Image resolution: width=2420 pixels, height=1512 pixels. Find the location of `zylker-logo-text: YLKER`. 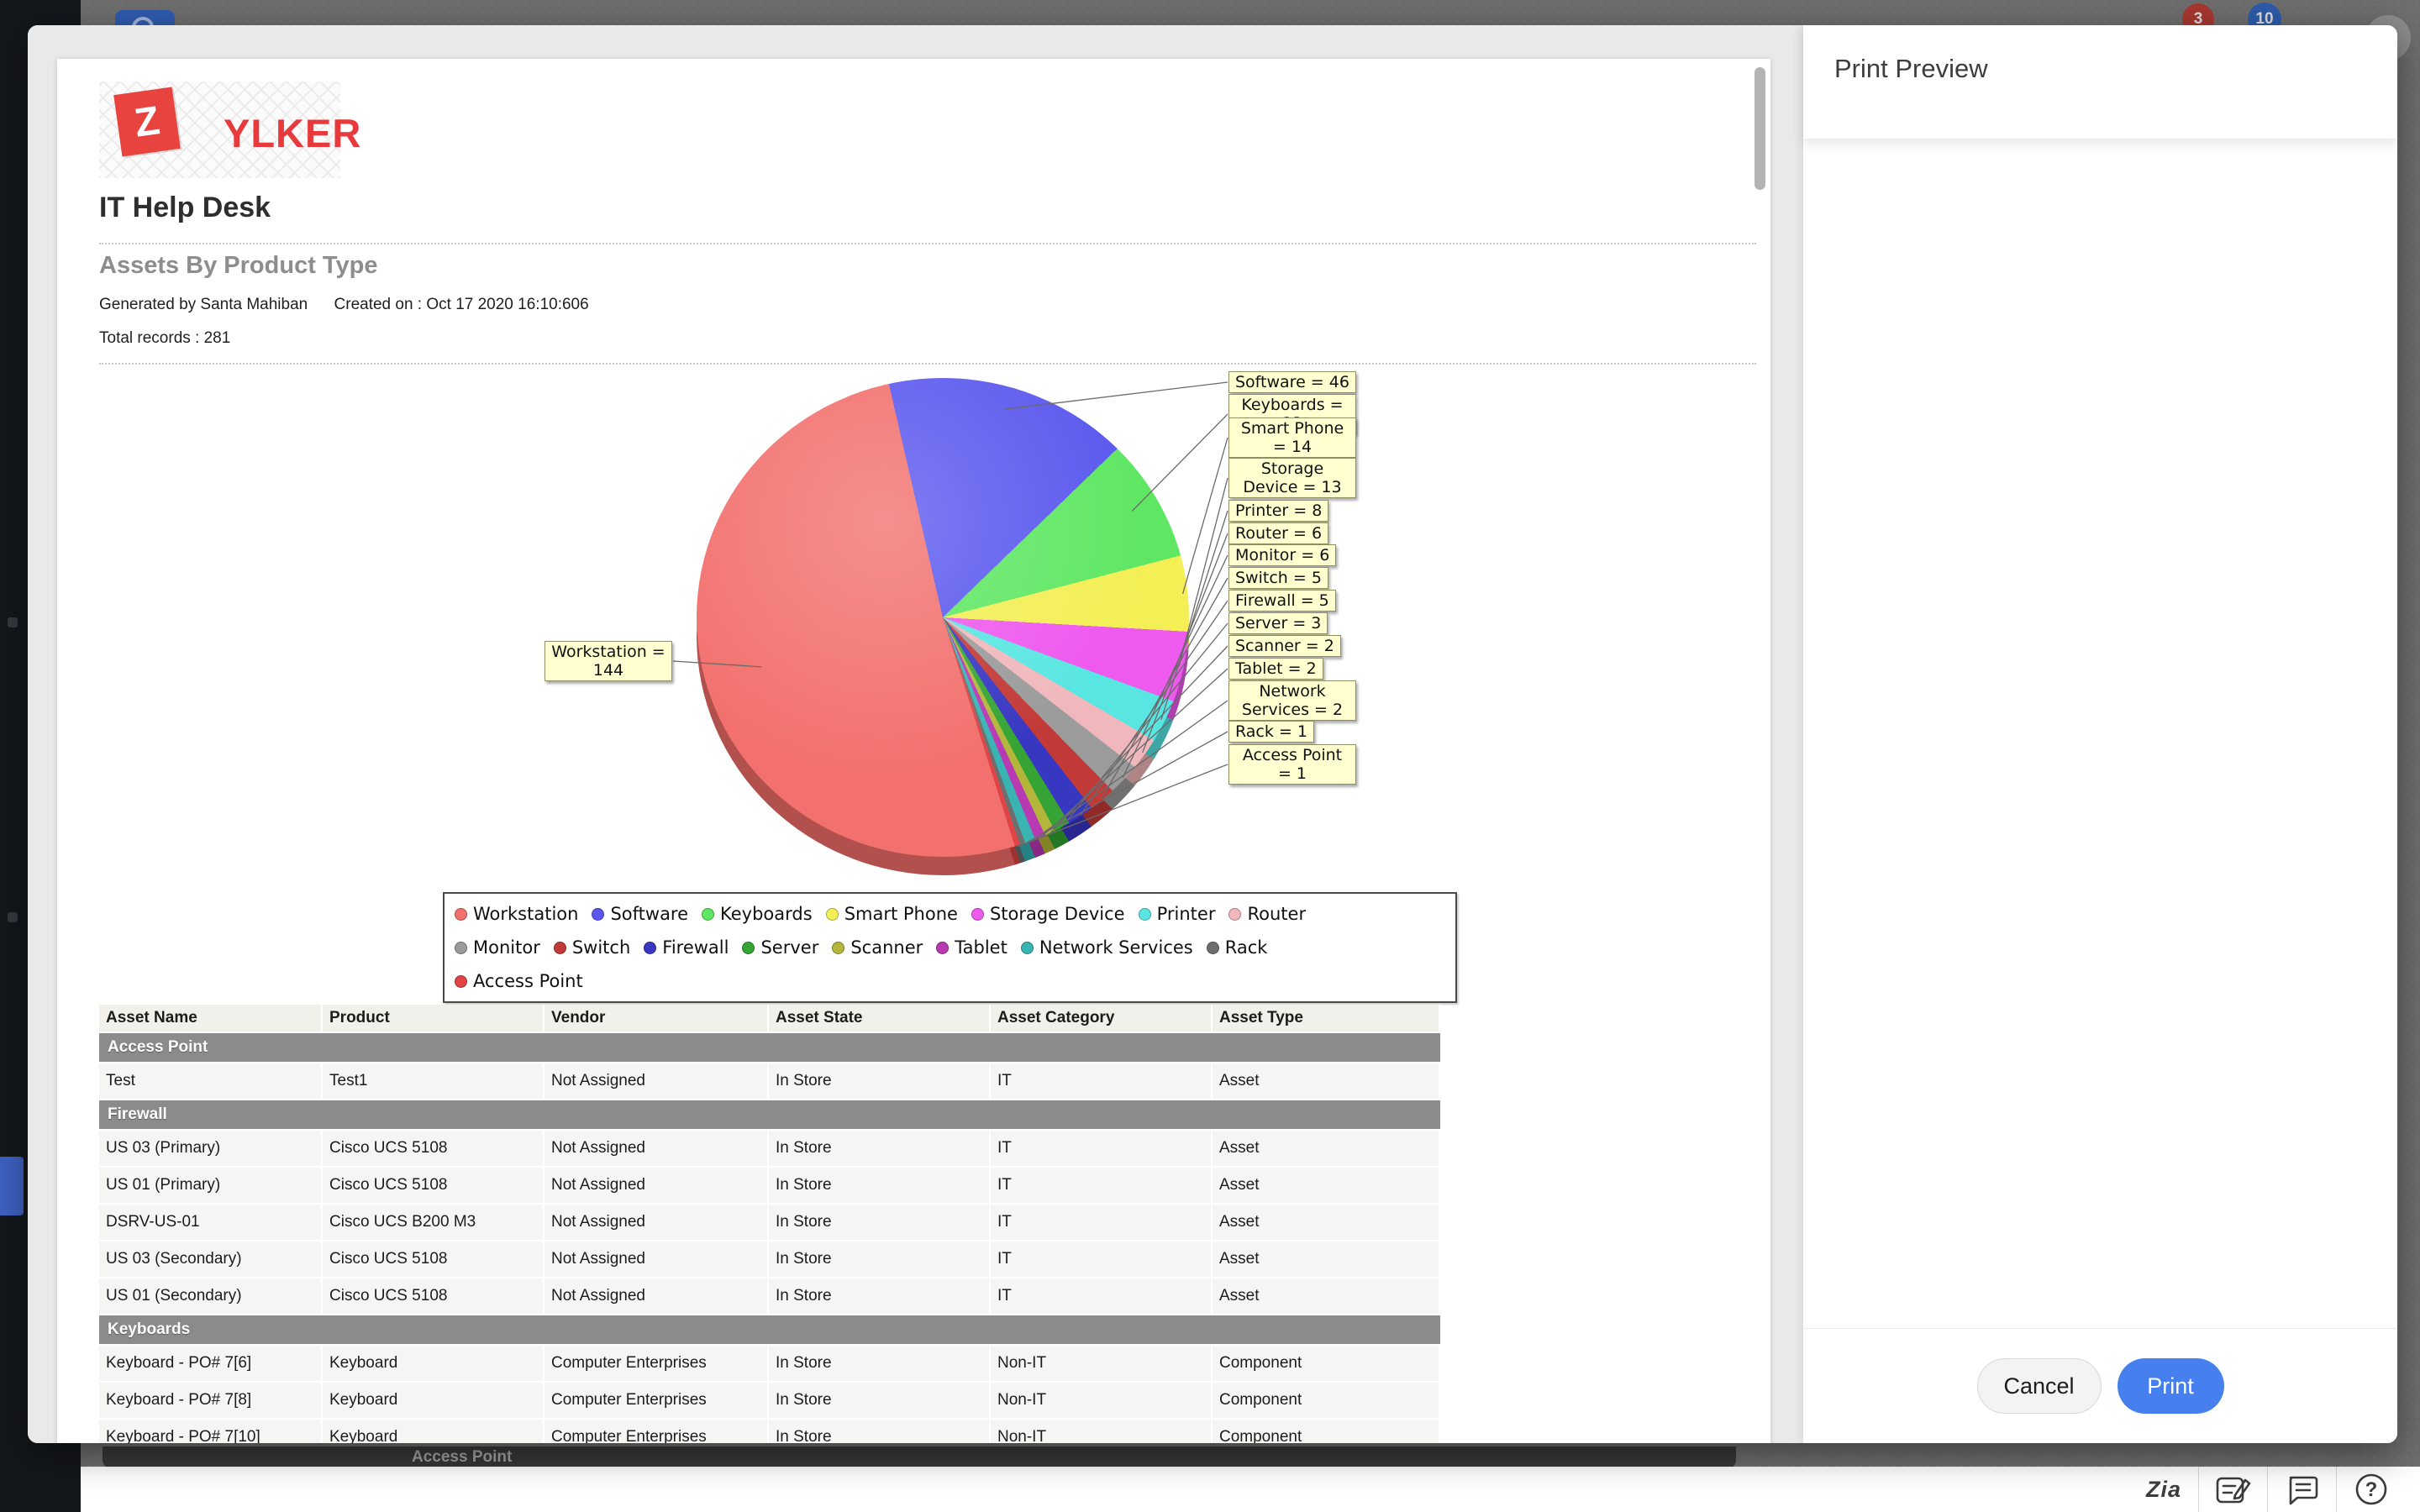

zylker-logo-text: YLKER is located at coordinates (293, 133).